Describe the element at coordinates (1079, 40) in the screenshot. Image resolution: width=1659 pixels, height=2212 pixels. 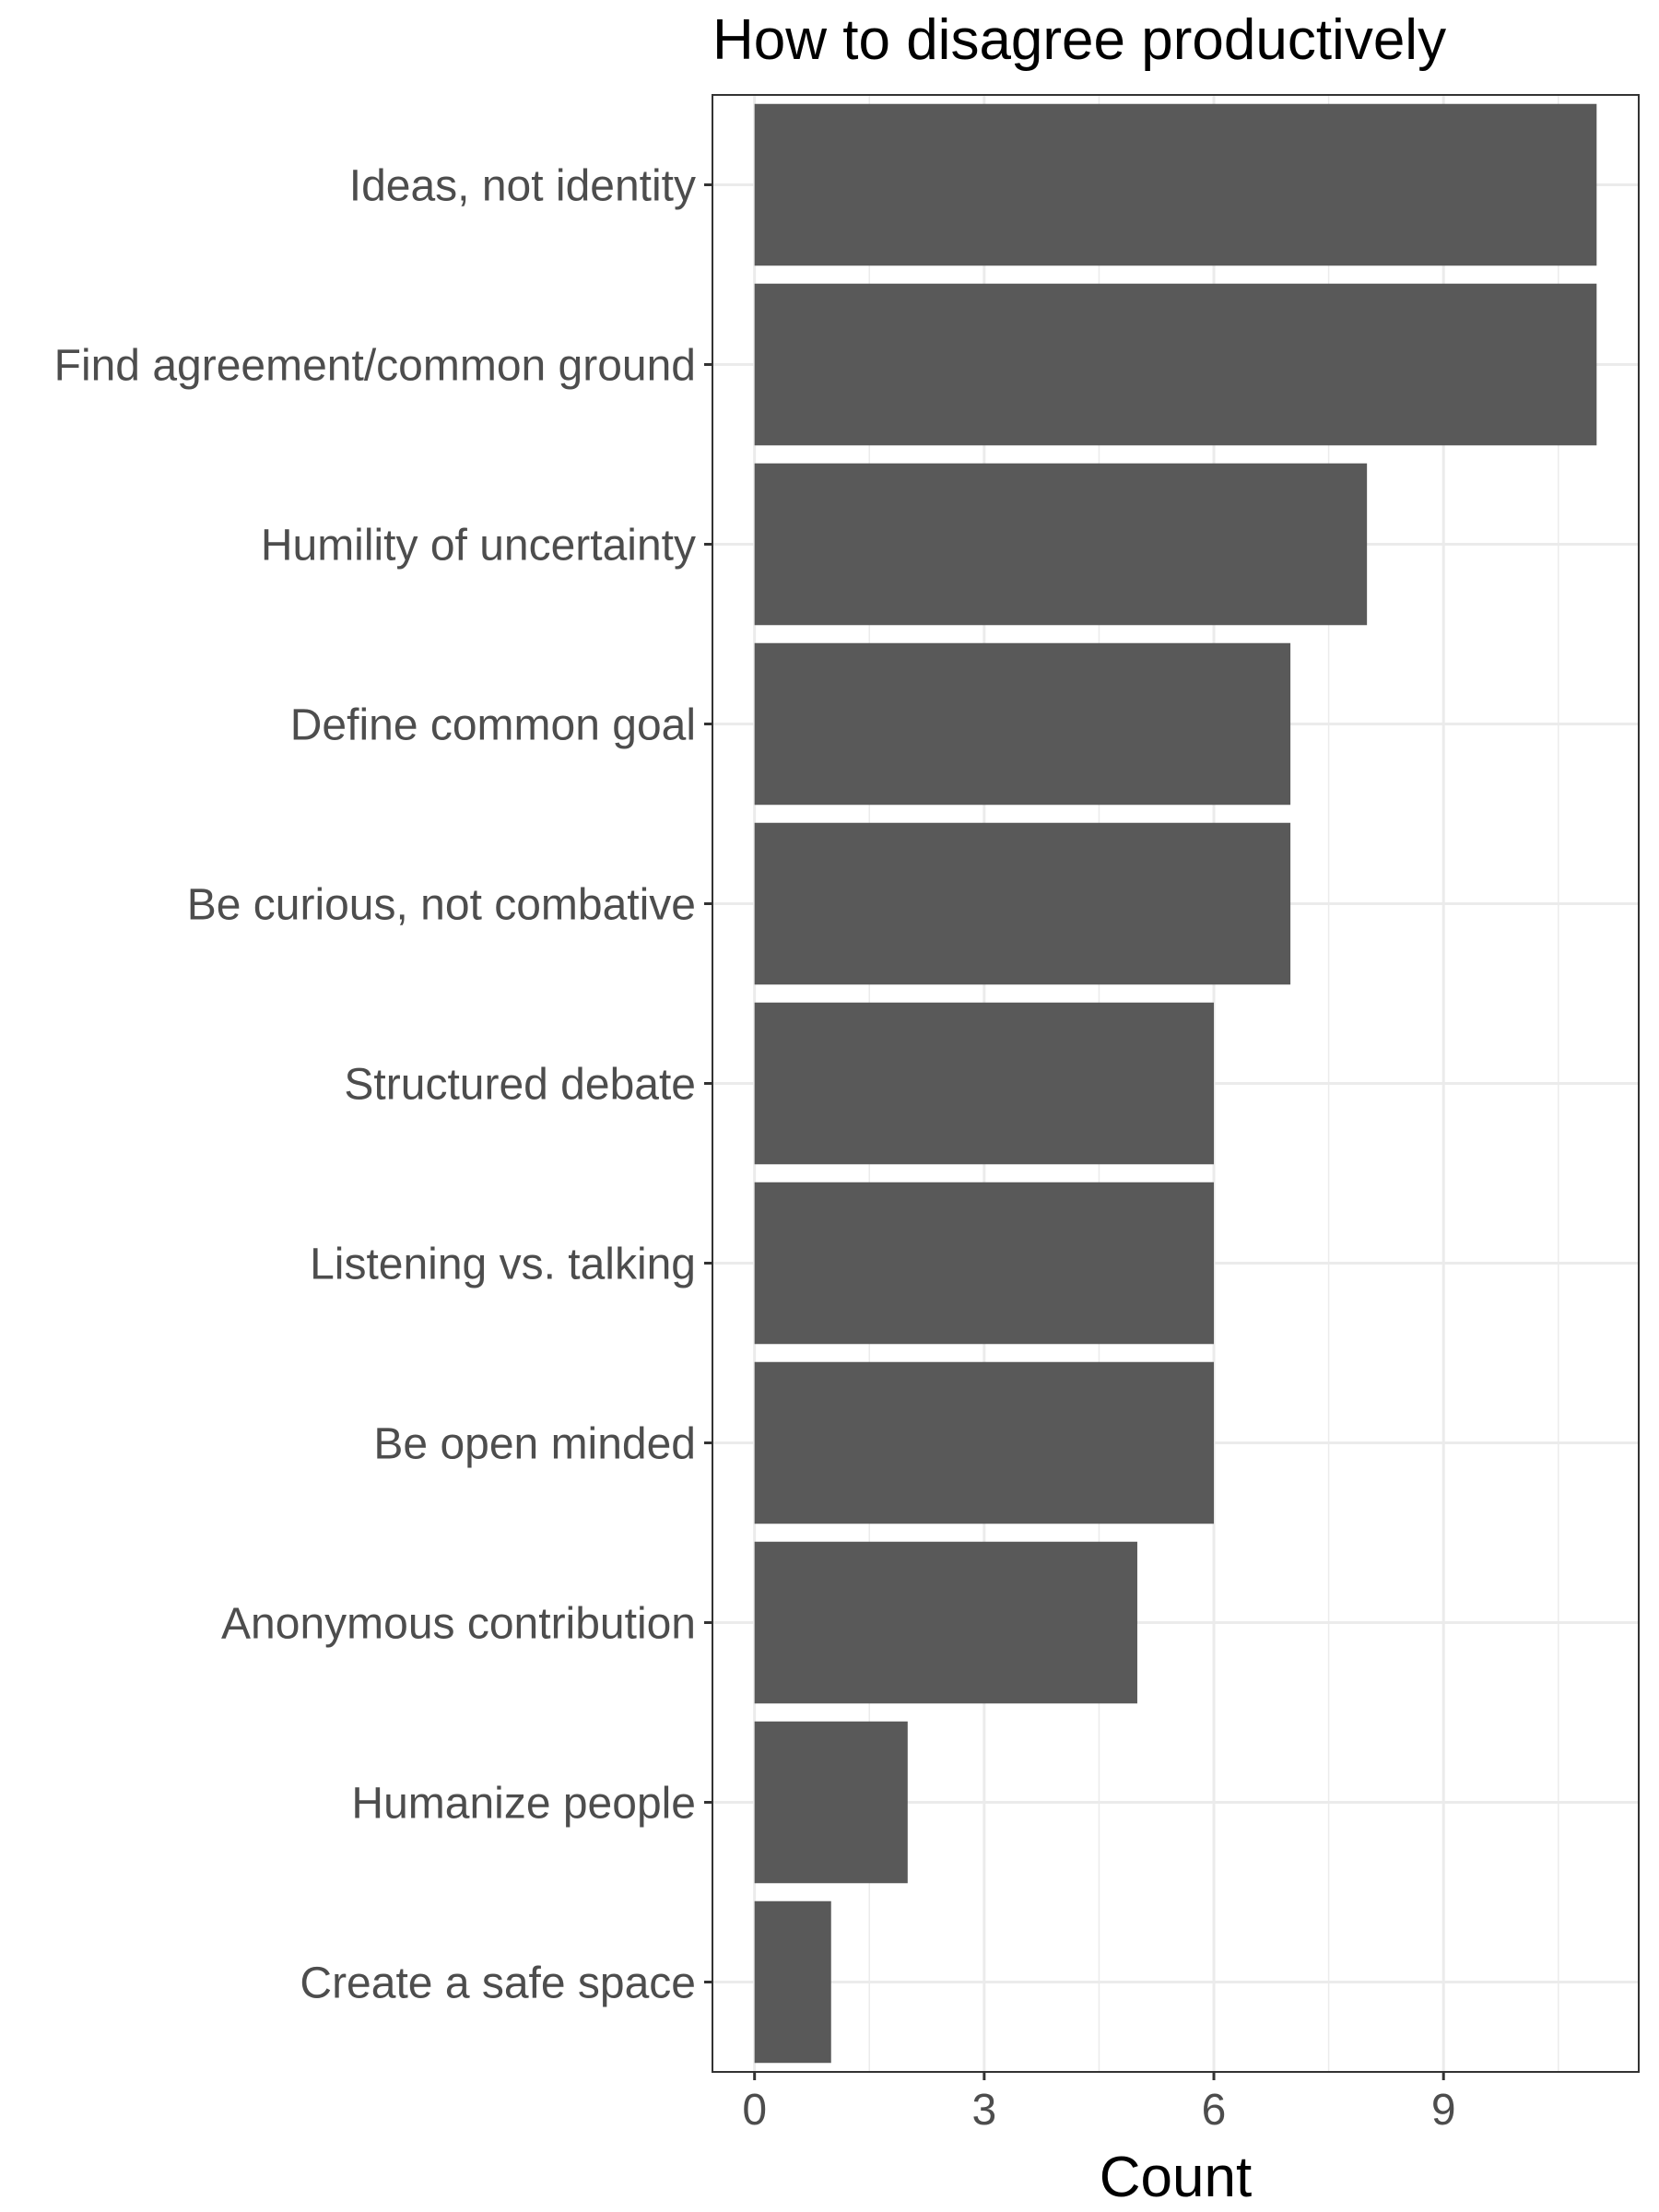
I see `chart-title: How to disagree productively` at that location.